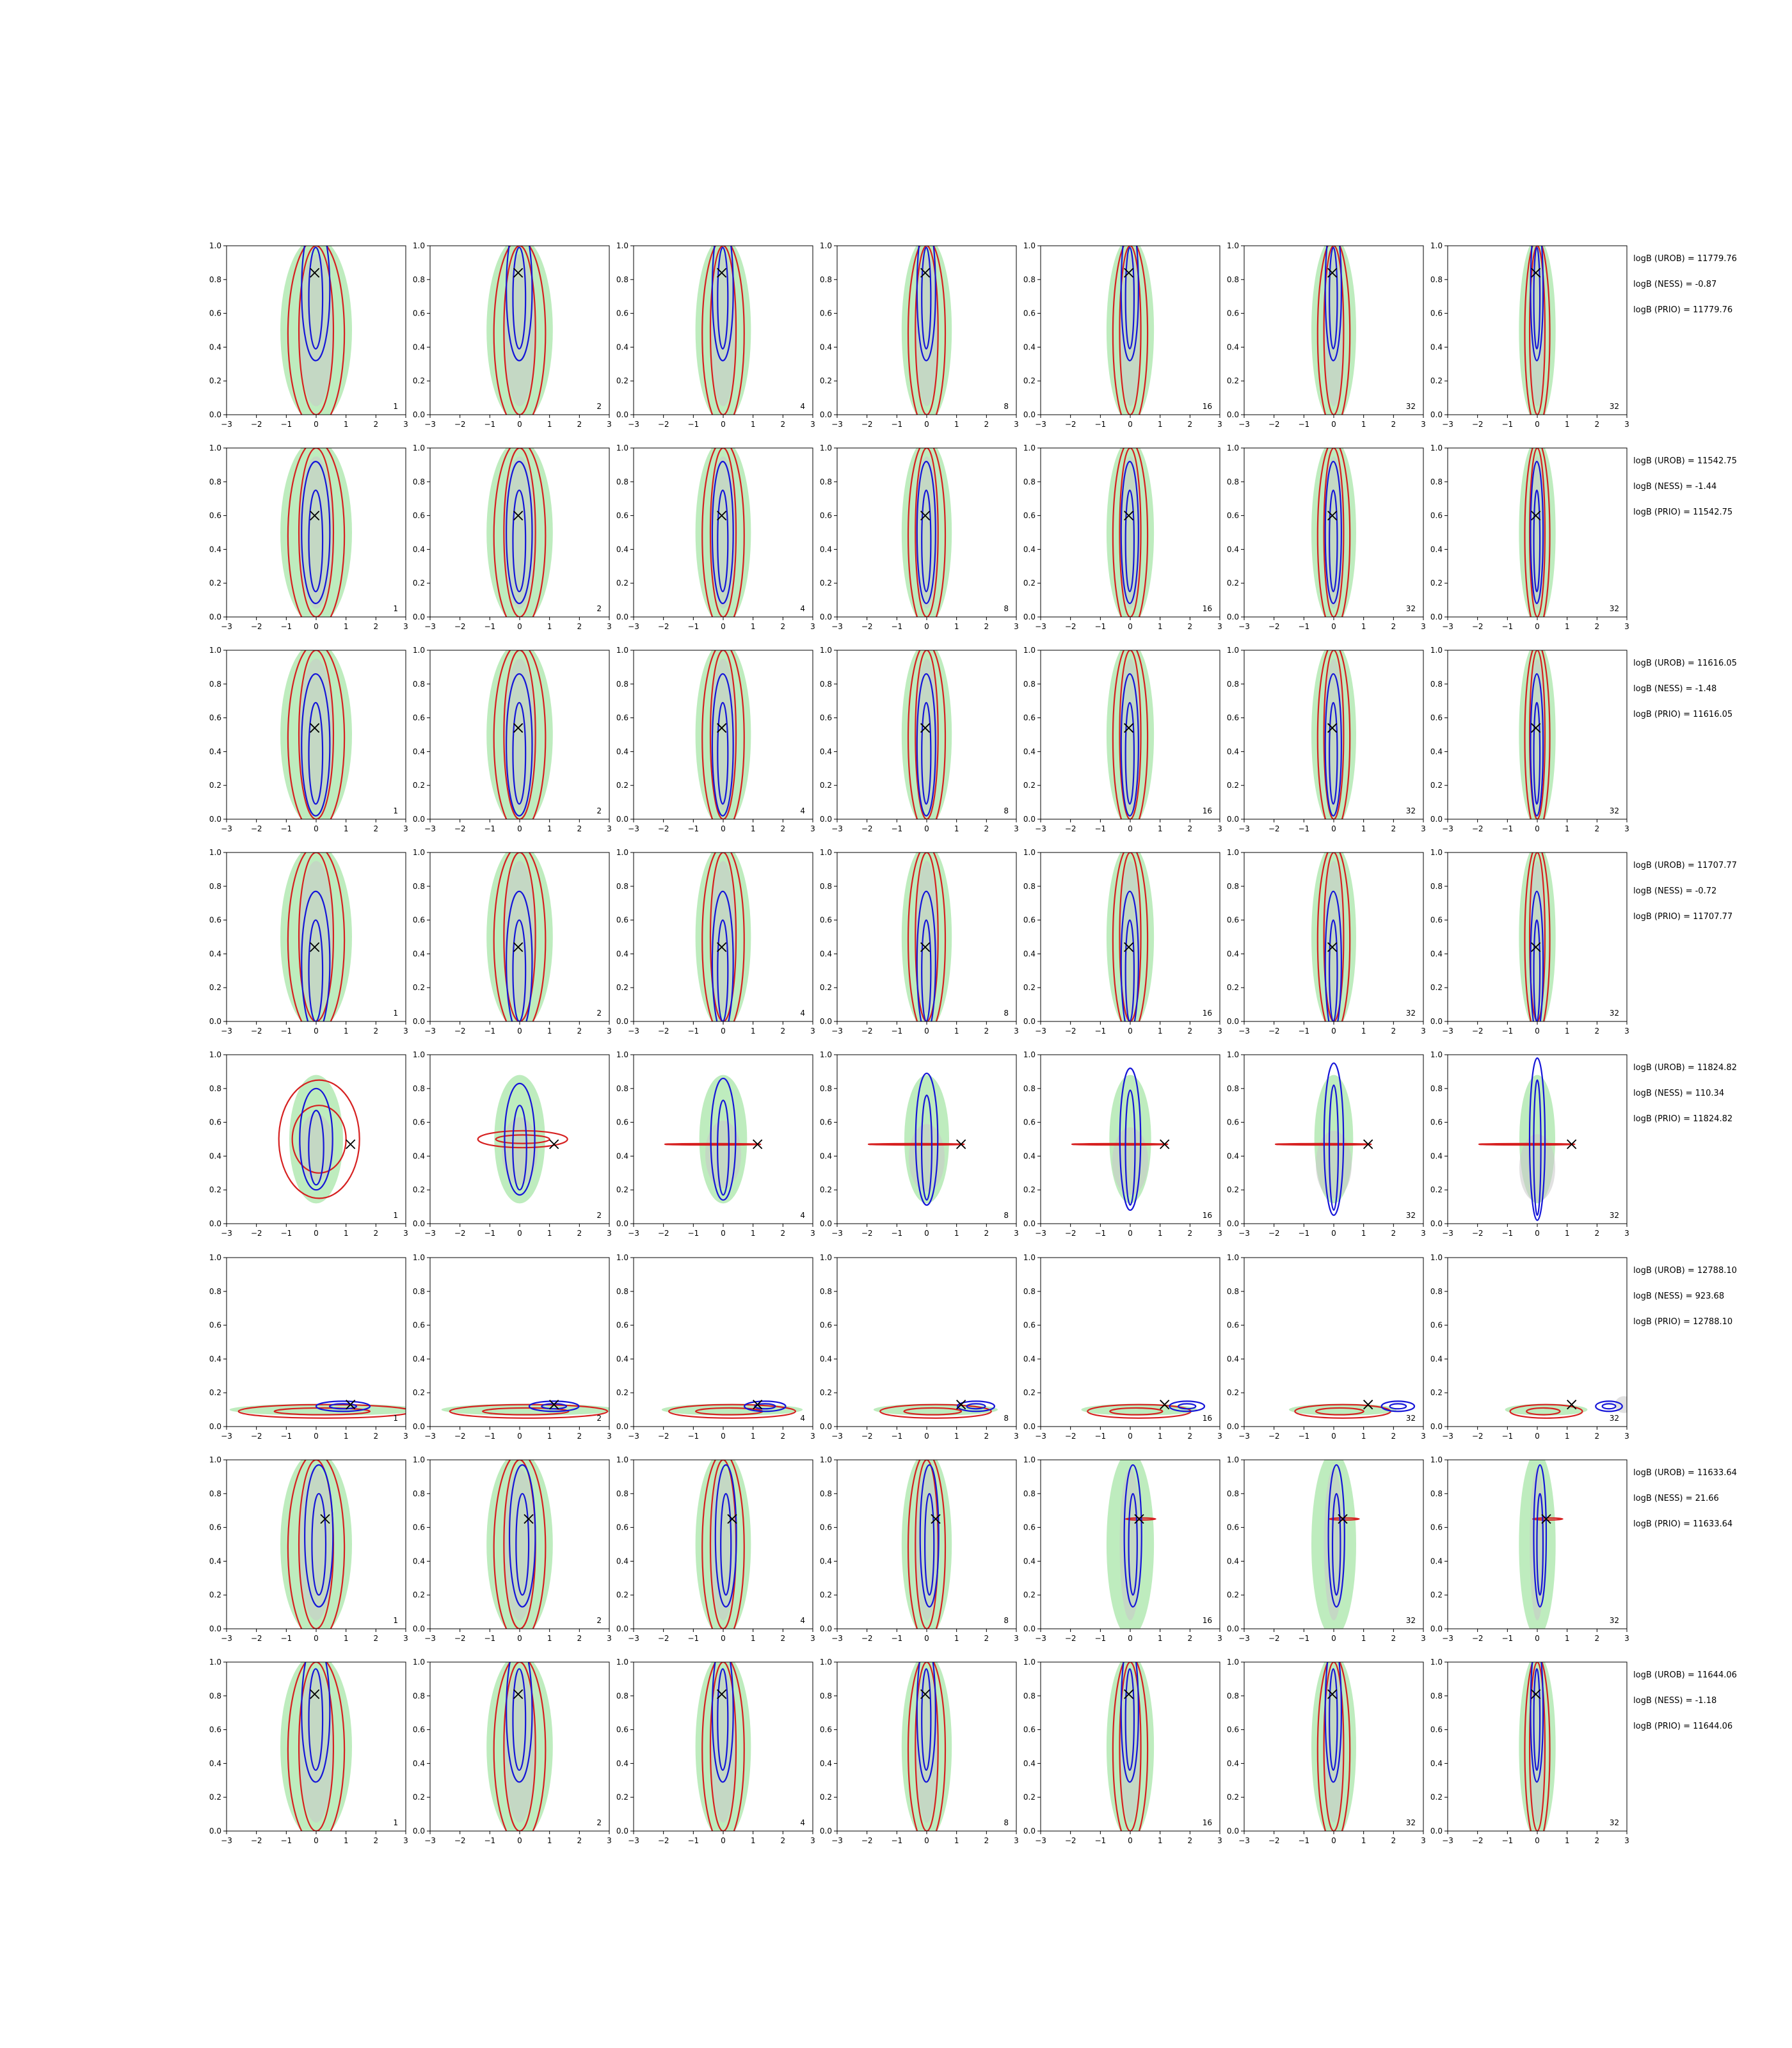 This screenshot has width=1792, height=2048. I want to click on panel-r8-c6: −3 −2 −1 0 1 2 3 0.0 0.2 0.4 0.6 0.8 1.0 32, so click(1326, 1751).